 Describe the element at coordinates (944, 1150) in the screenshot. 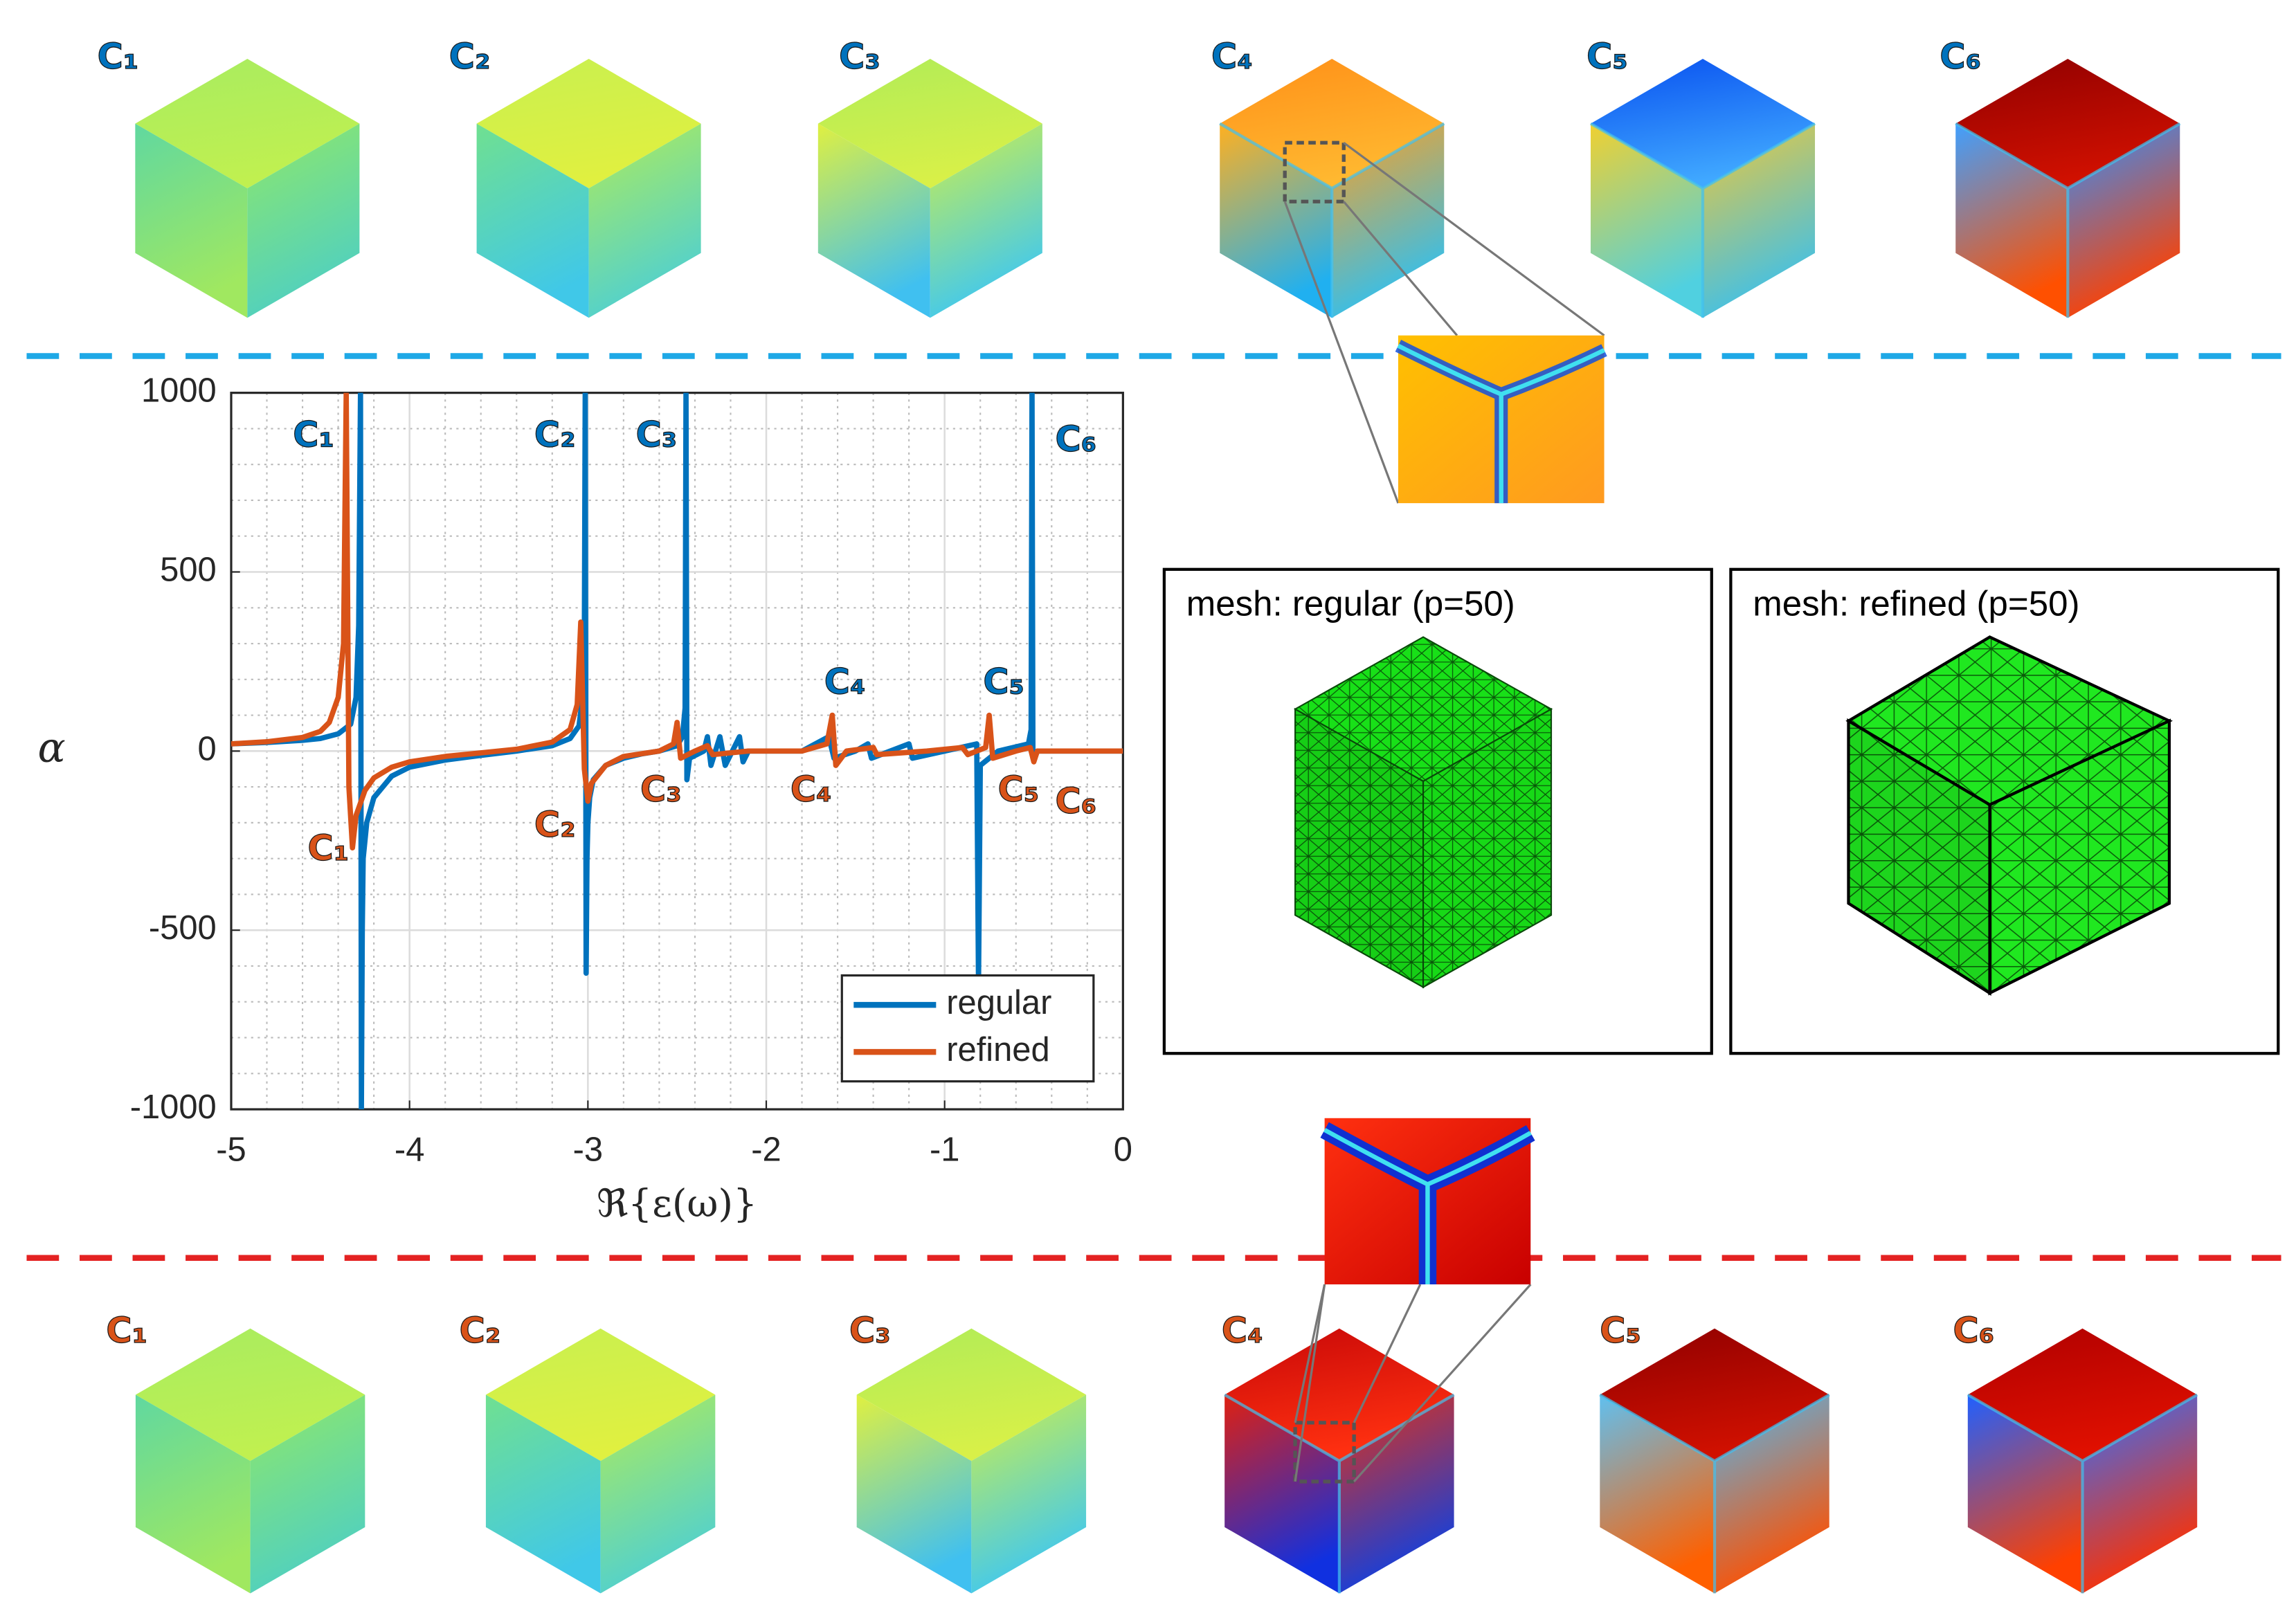

I see `x-tick-label: -1` at that location.